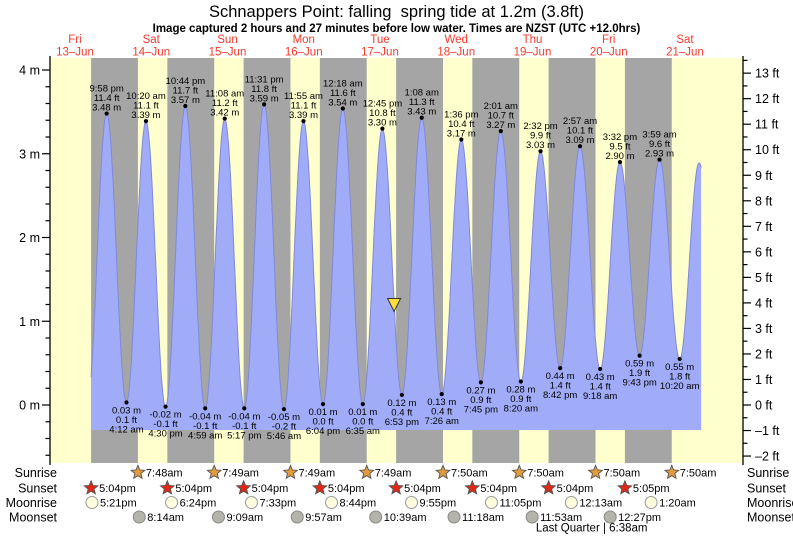 This screenshot has height=537, width=793. I want to click on day-date-label: 20–Jun, so click(609, 53).